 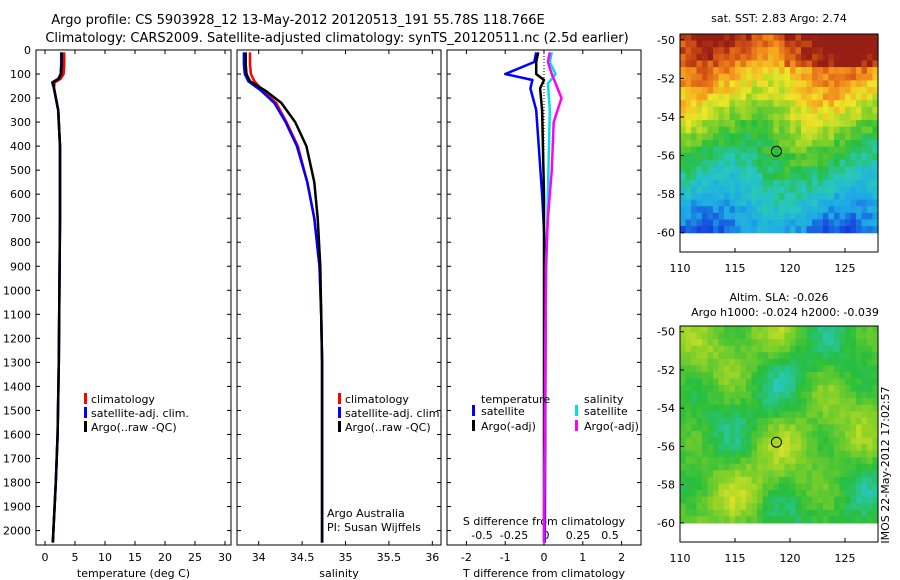 What do you see at coordinates (20, 242) in the screenshot?
I see `depth-tick-label: 800` at bounding box center [20, 242].